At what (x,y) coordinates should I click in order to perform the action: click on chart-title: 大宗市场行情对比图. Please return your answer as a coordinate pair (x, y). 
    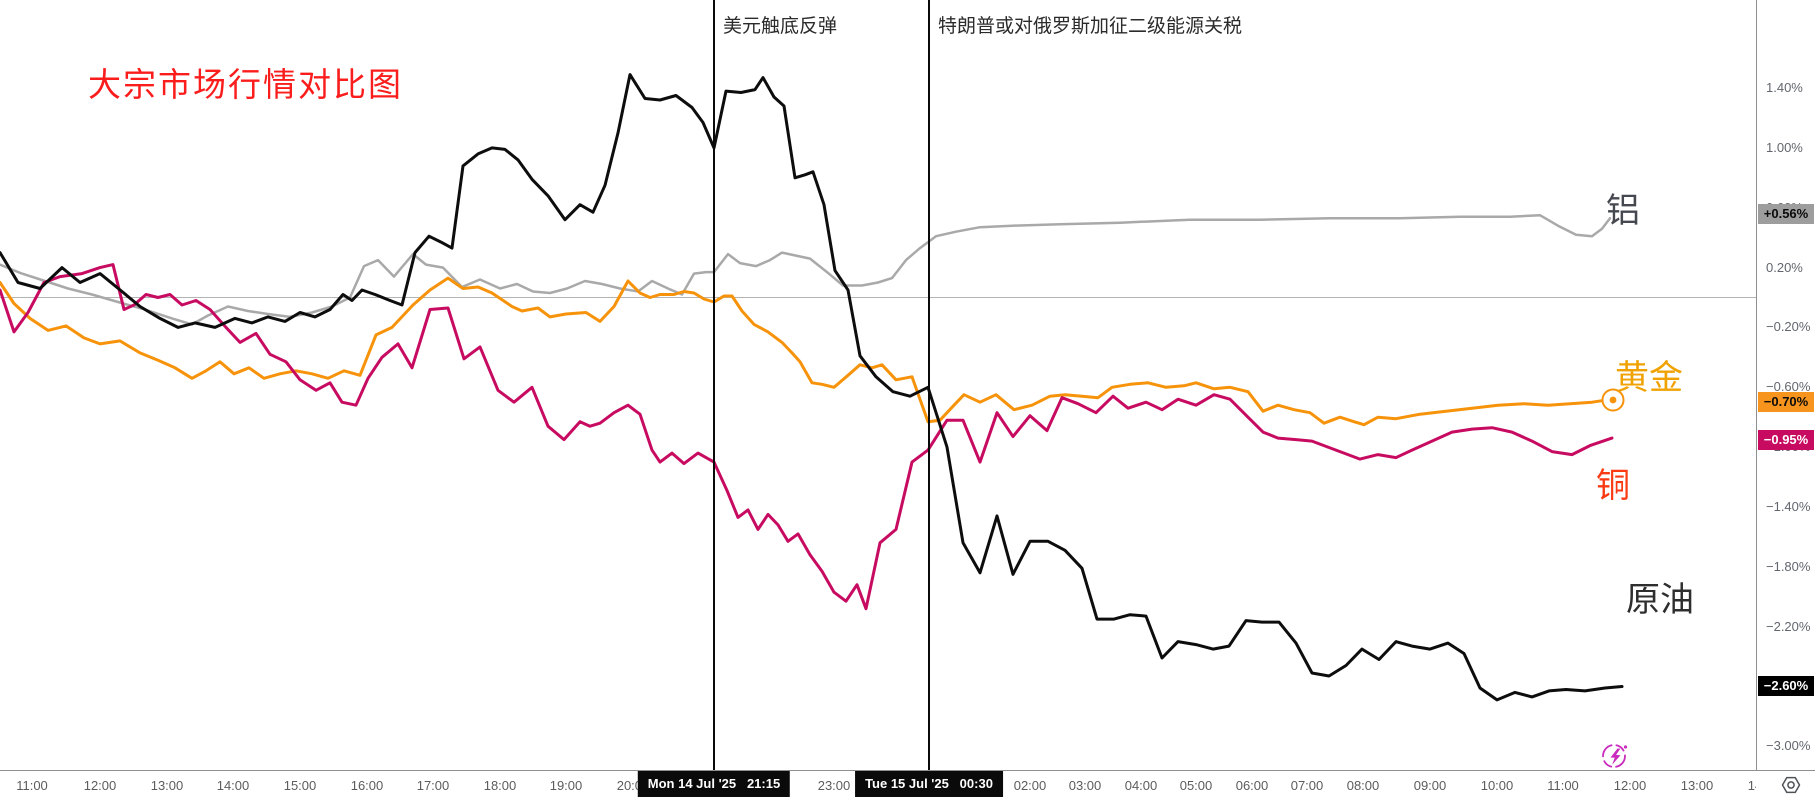
    Looking at the image, I should click on (245, 84).